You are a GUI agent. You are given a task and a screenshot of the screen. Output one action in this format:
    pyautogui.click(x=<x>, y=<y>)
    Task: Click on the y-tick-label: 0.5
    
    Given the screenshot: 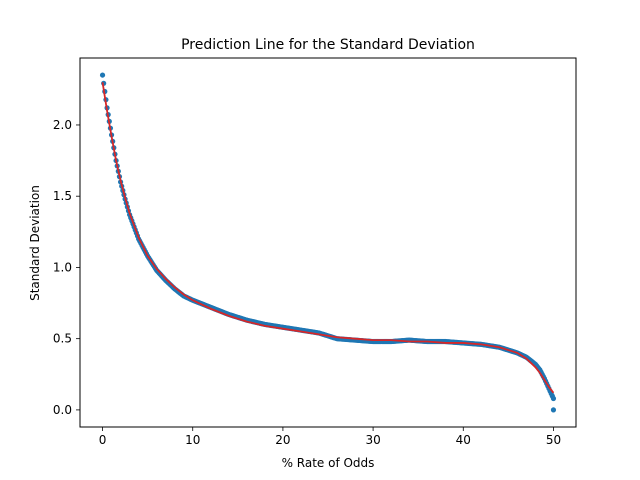 What is the action you would take?
    pyautogui.click(x=62, y=339)
    